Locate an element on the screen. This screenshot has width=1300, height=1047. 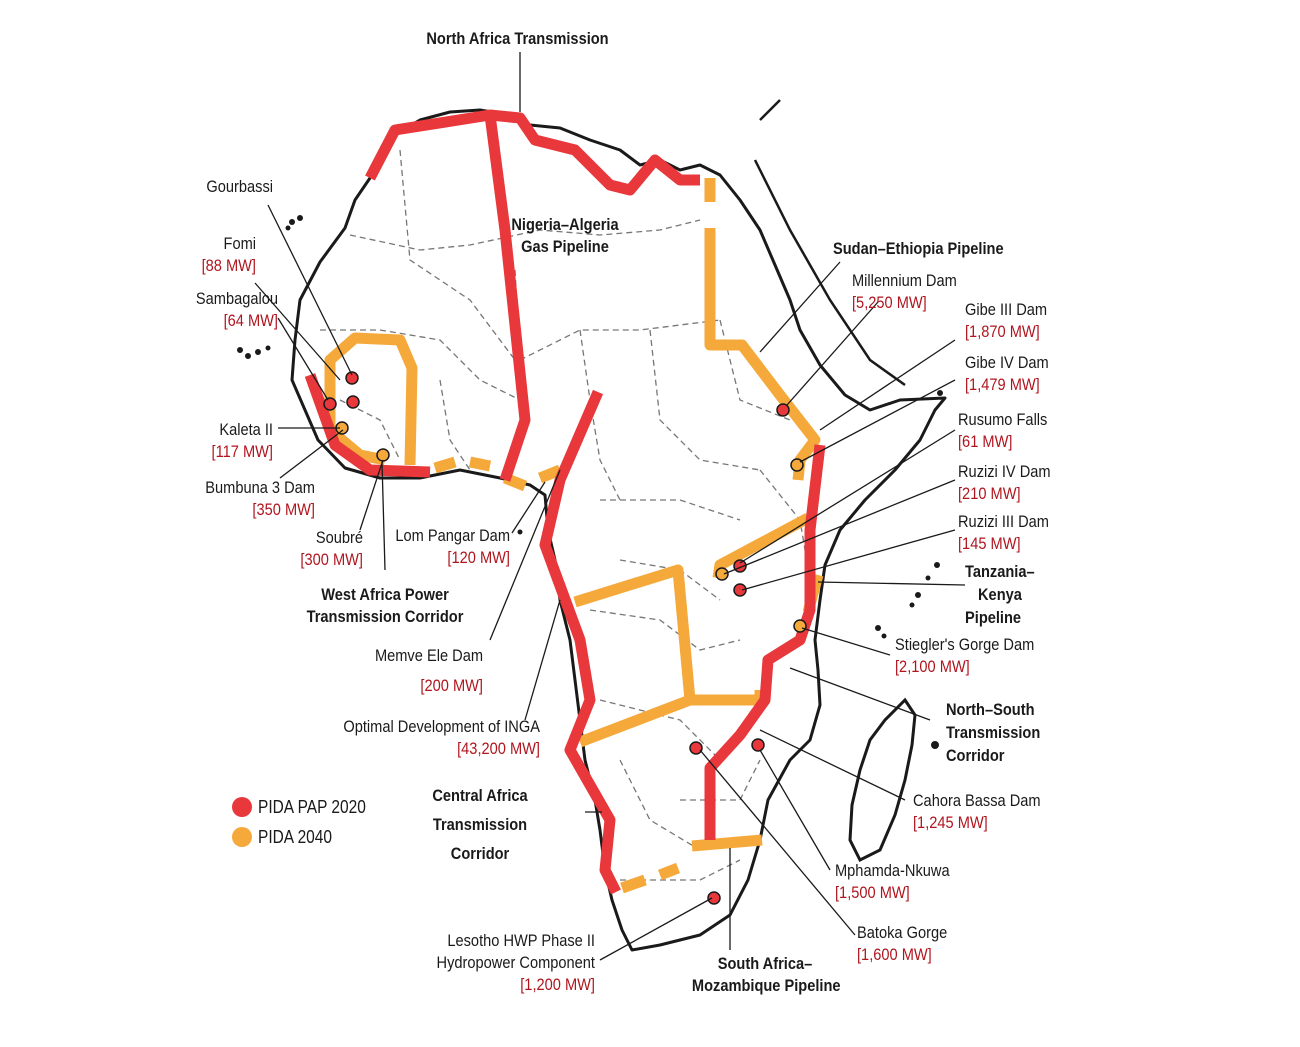
millennium-dot is located at coordinates (783, 410).